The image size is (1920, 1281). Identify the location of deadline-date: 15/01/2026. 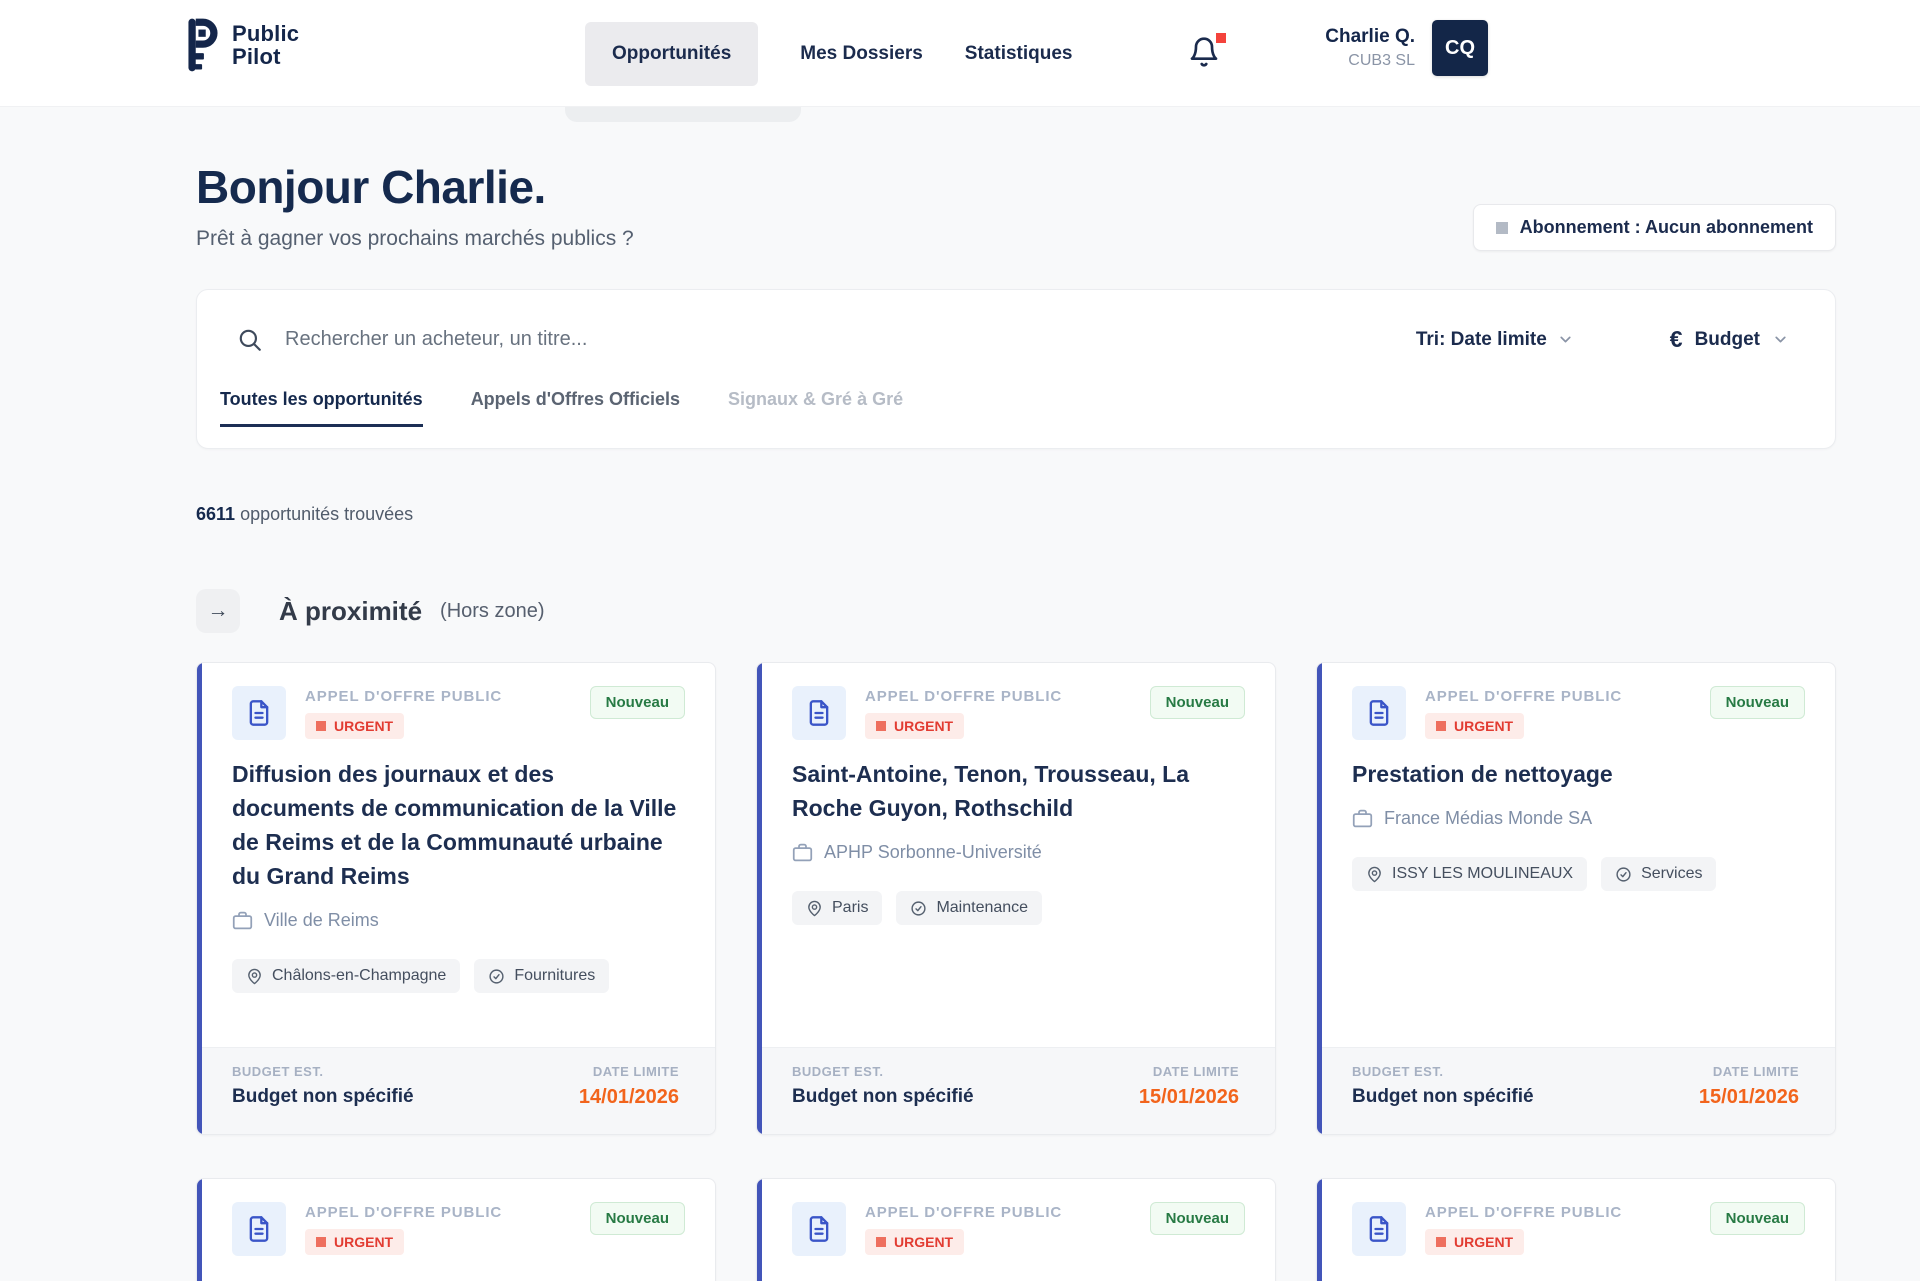
(1188, 1097).